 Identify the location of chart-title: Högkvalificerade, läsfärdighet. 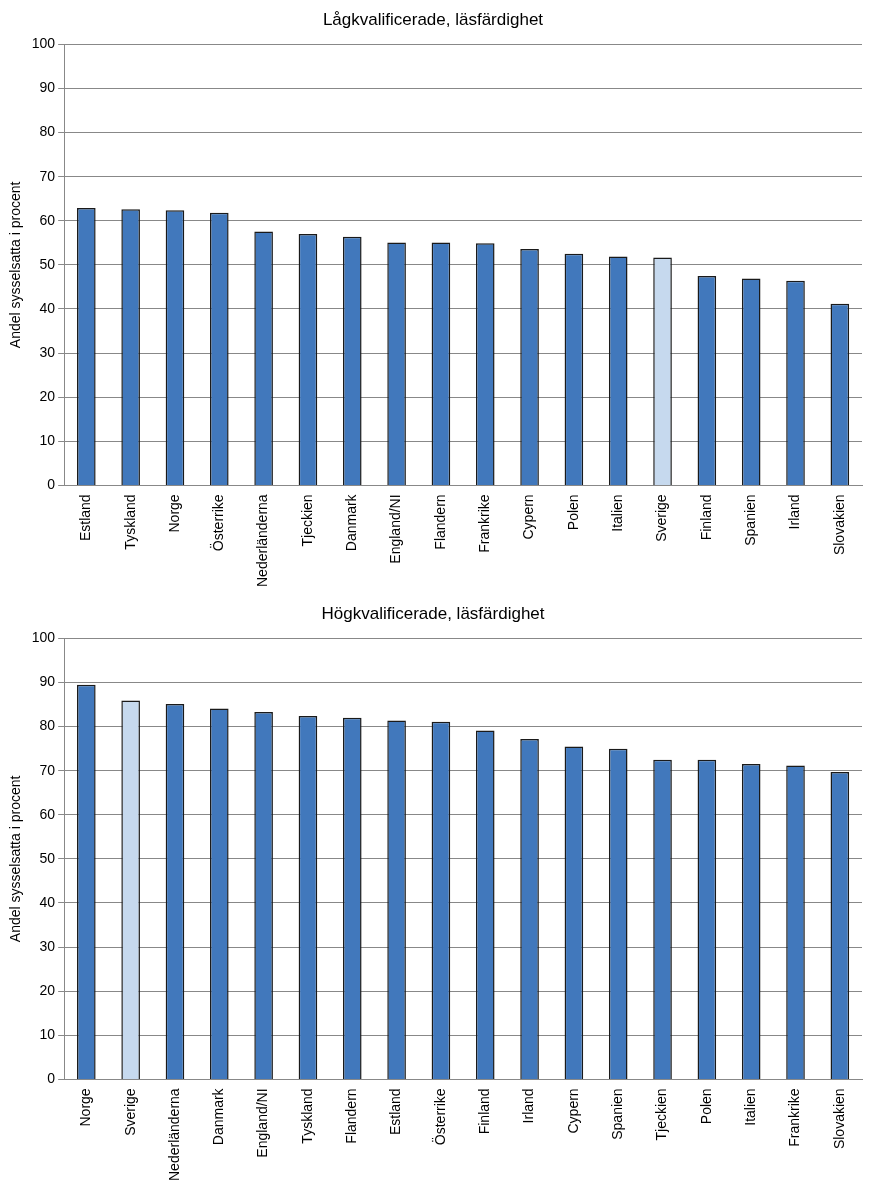
(433, 613).